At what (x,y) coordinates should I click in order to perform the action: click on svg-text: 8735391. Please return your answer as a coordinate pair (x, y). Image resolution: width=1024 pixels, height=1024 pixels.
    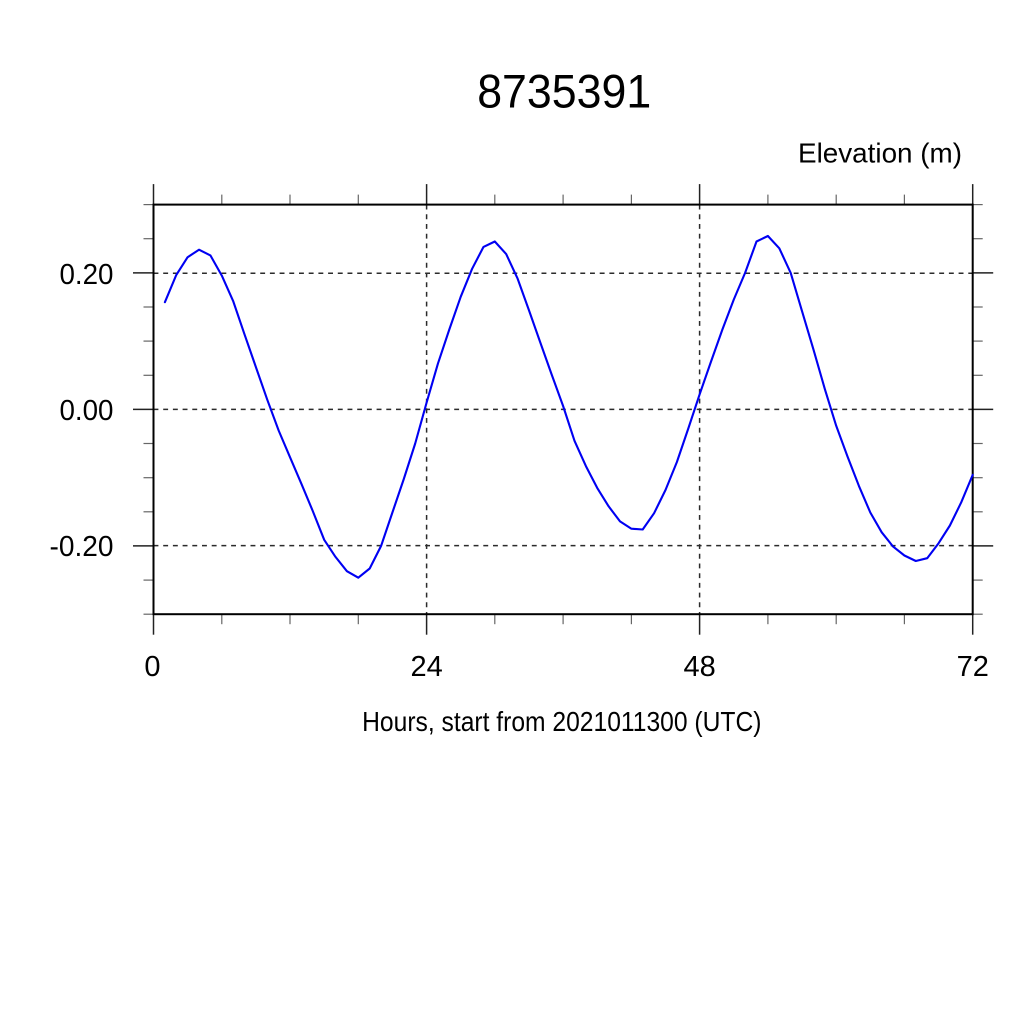
    Looking at the image, I should click on (564, 91).